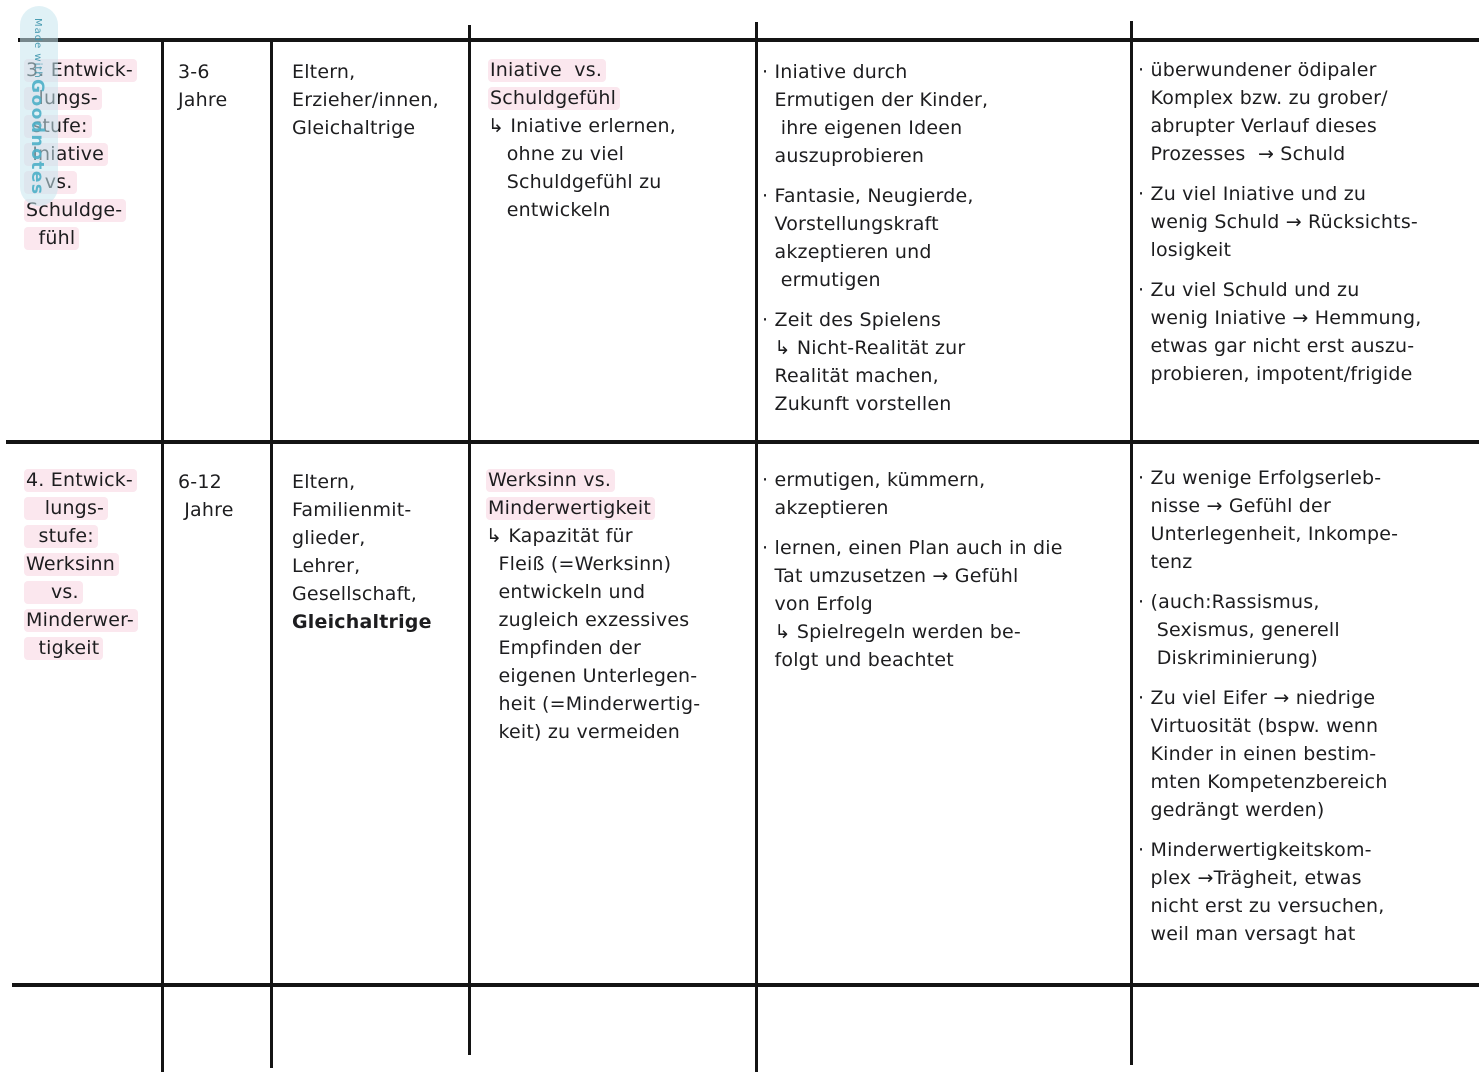  I want to click on goodnotes-watermark: Made withGoodnotes, so click(39, 106).